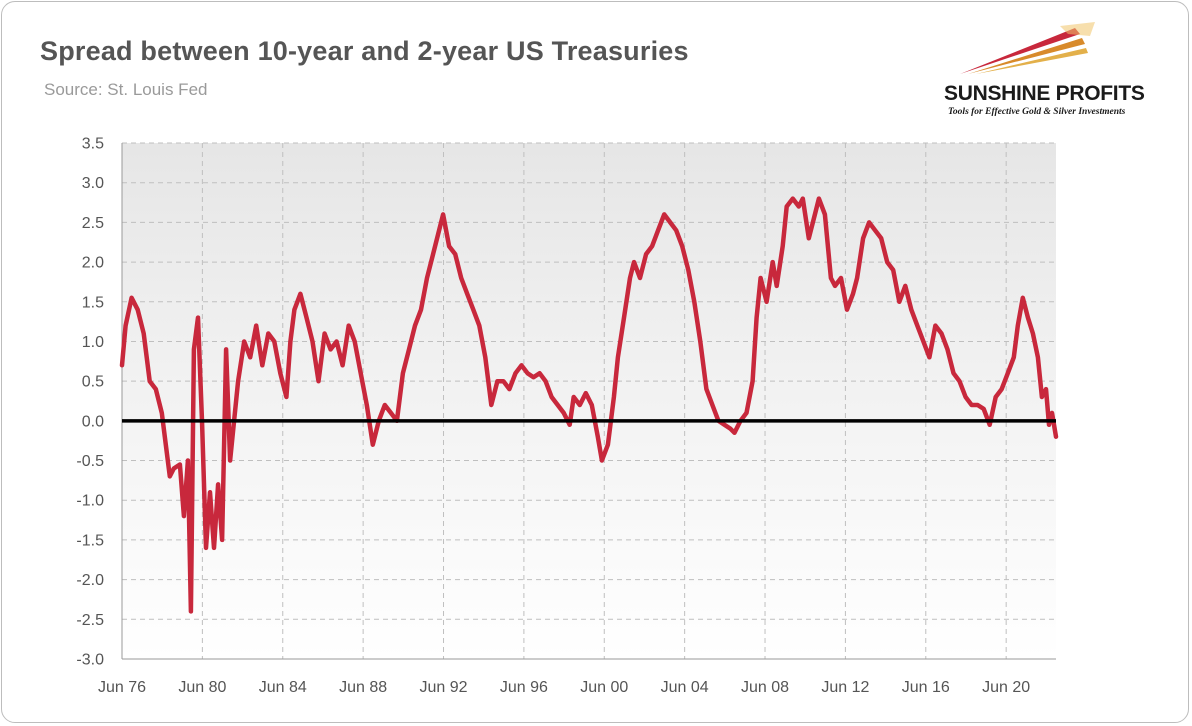 The width and height of the screenshot is (1192, 726). I want to click on x-tick-label: Jun 08, so click(765, 687).